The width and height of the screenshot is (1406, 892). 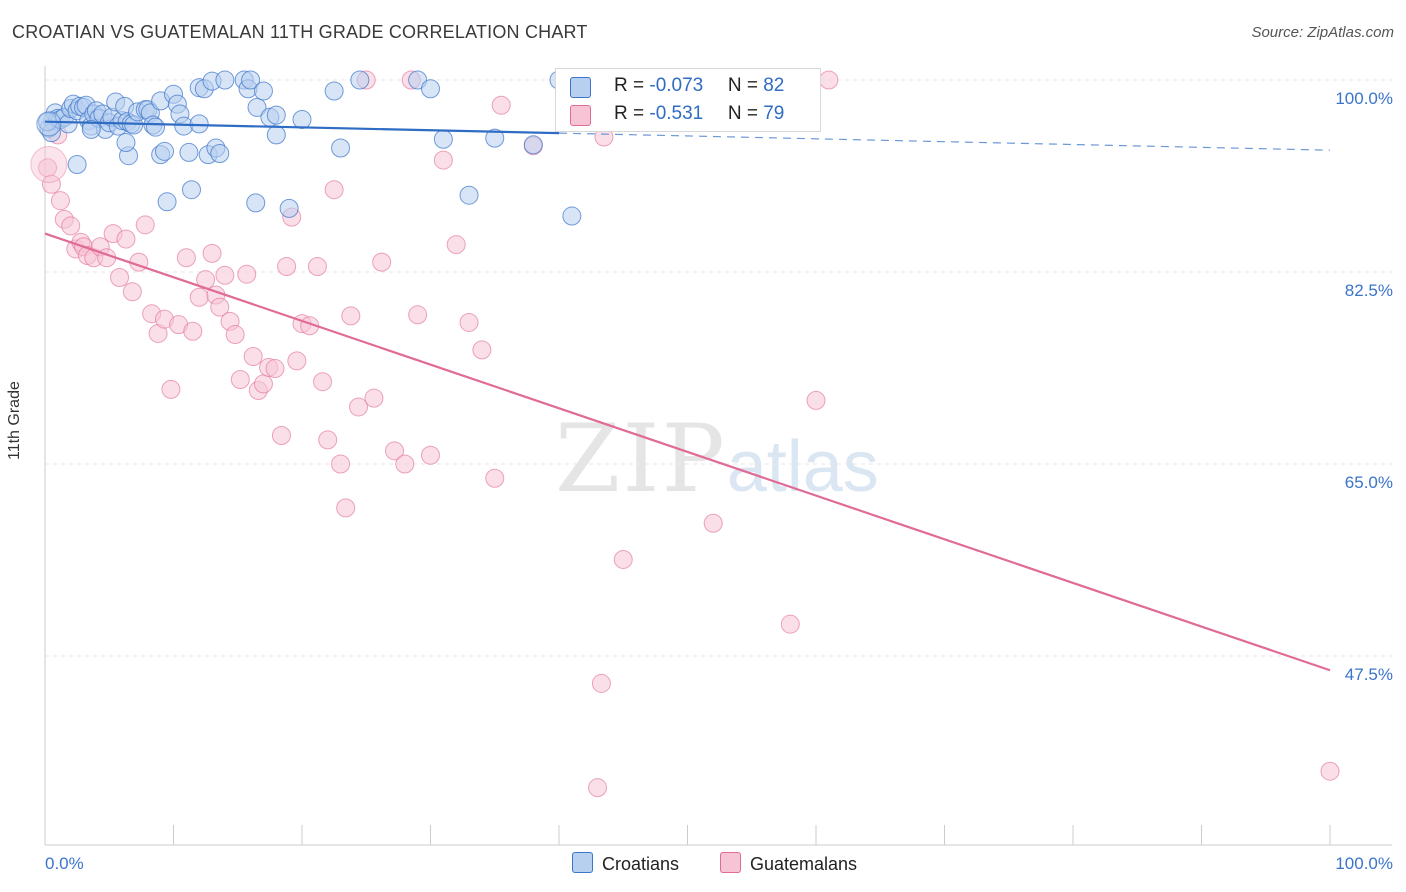 I want to click on source-credit: Source: ZipAtlas.com, so click(x=1322, y=32).